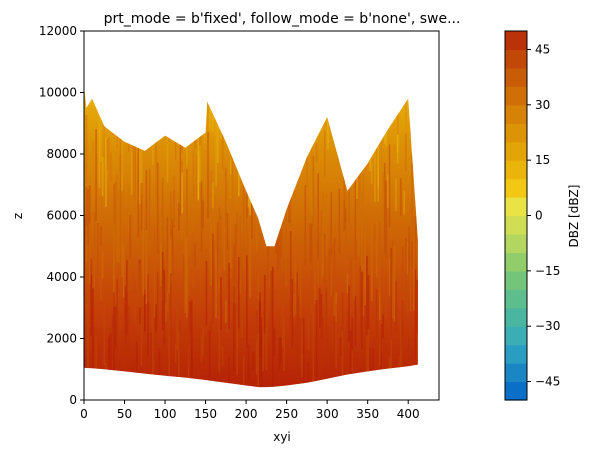 This screenshot has width=592, height=453. What do you see at coordinates (547, 326) in the screenshot?
I see `colorbar-tick-label: −30` at bounding box center [547, 326].